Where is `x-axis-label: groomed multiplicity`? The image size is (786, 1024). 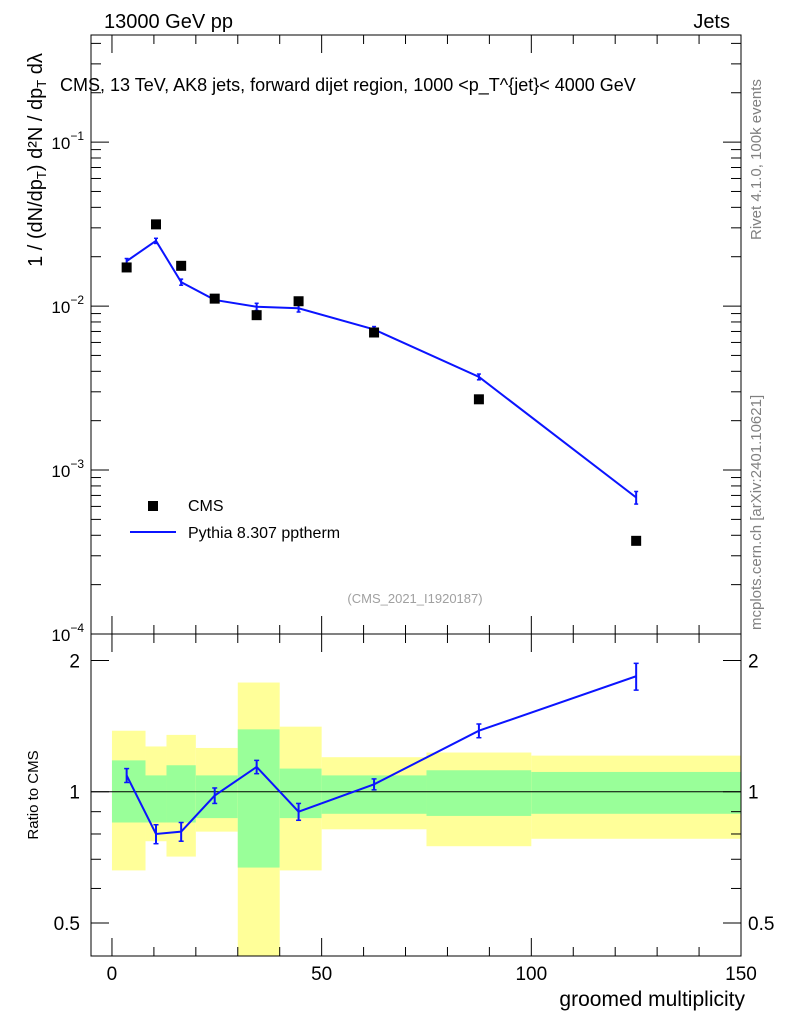 x-axis-label: groomed multiplicity is located at coordinates (652, 999).